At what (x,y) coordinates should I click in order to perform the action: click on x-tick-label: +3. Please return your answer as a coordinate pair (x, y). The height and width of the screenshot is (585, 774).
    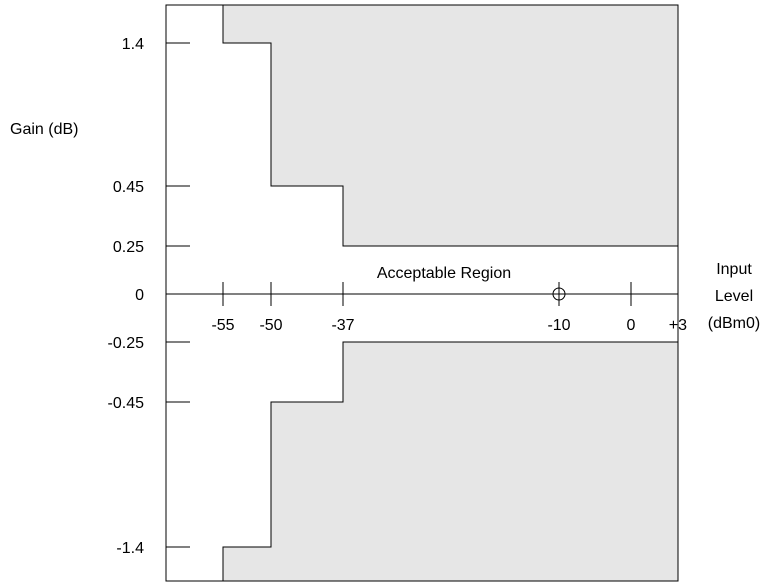
    Looking at the image, I should click on (678, 325).